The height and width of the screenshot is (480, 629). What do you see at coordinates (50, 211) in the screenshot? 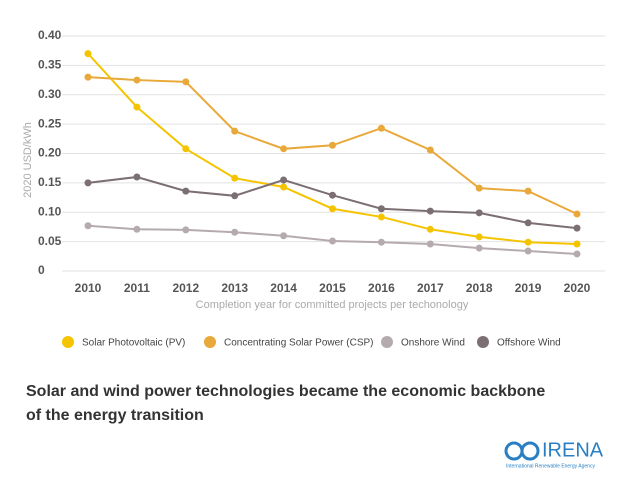
I see `y-tick-label: 0.10` at bounding box center [50, 211].